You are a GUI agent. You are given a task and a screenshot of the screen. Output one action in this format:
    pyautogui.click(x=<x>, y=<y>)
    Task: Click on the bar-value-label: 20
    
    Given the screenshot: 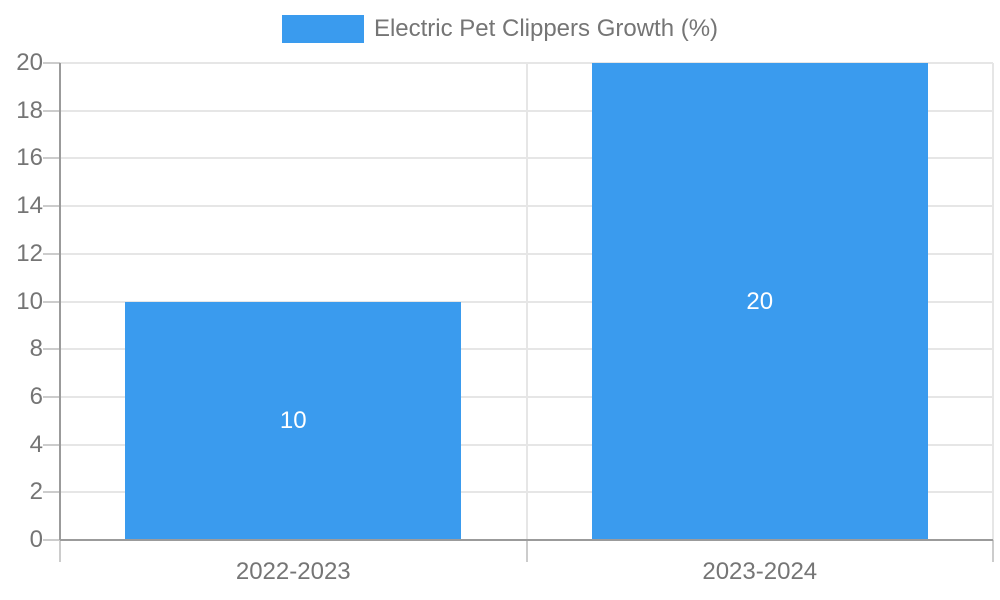 What is the action you would take?
    pyautogui.click(x=760, y=301)
    